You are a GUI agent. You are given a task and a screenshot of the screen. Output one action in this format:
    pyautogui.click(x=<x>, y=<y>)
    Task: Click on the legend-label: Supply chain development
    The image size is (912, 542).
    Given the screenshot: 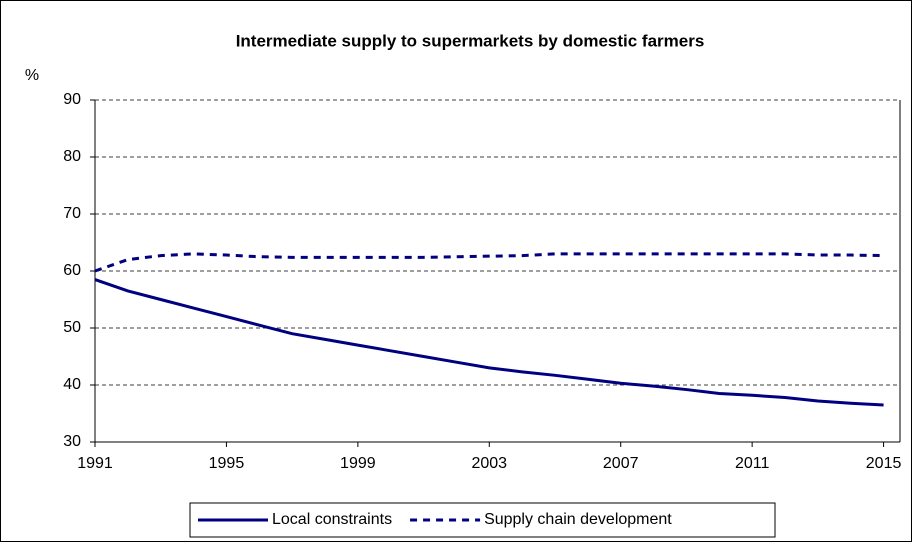 What is the action you would take?
    pyautogui.click(x=578, y=519)
    